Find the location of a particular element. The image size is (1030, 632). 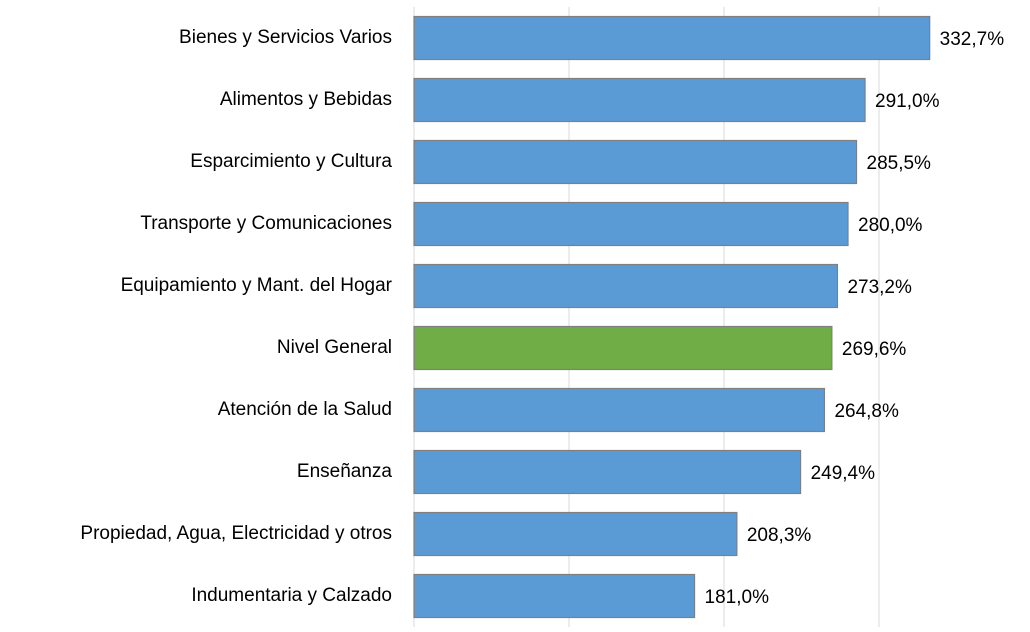

category-label: Esparcimiento y Cultura is located at coordinates (291, 161).